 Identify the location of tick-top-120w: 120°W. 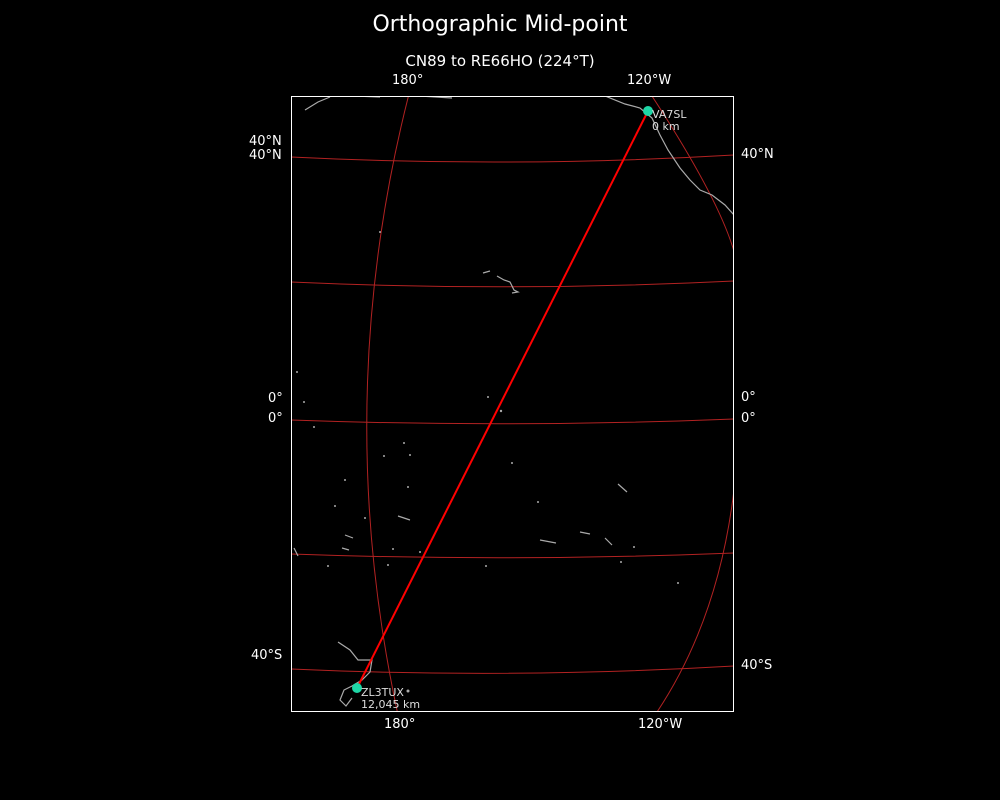
(649, 80).